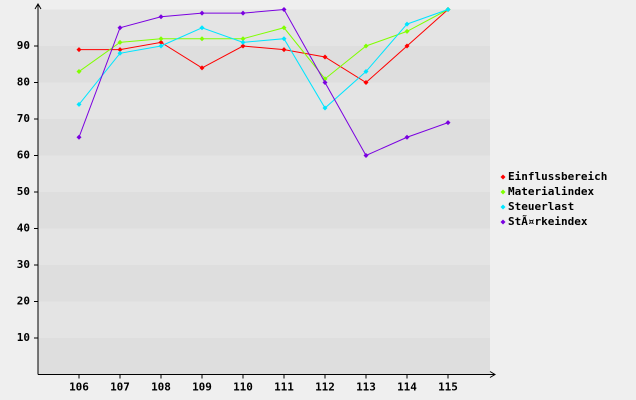 The width and height of the screenshot is (636, 400). What do you see at coordinates (23, 45) in the screenshot?
I see `y-tick-label: 90` at bounding box center [23, 45].